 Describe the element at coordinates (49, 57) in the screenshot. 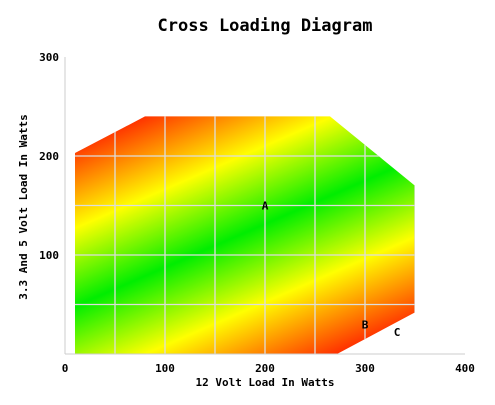

I see `y-tick-300: 300` at that location.